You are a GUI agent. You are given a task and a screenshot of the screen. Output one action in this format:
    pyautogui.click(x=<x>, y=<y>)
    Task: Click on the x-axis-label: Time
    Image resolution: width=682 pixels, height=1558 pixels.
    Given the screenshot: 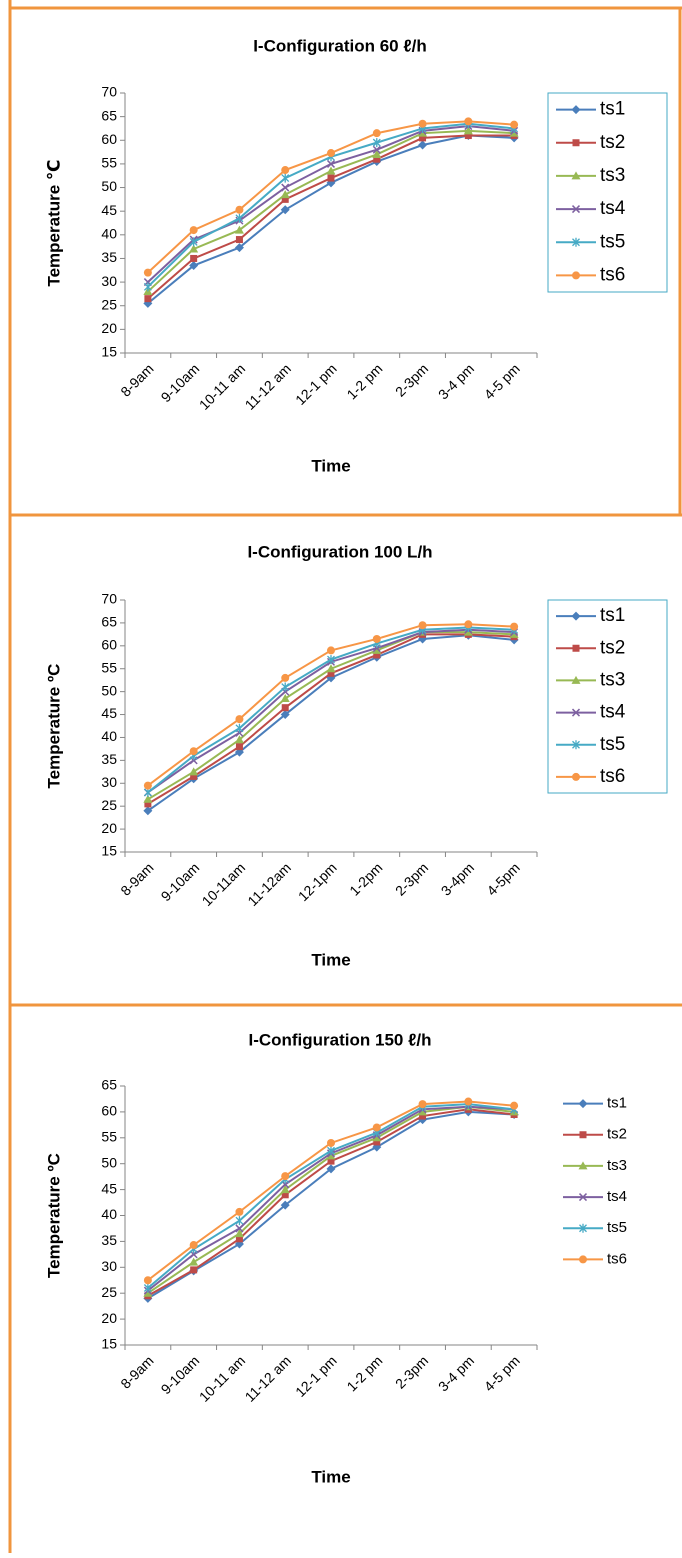 What is the action you would take?
    pyautogui.click(x=330, y=465)
    